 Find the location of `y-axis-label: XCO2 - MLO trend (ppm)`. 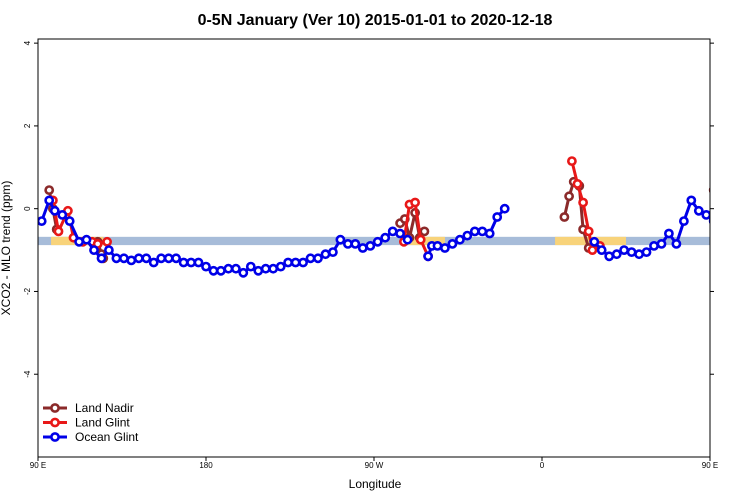

y-axis-label: XCO2 - MLO trend (ppm) is located at coordinates (6, 248).